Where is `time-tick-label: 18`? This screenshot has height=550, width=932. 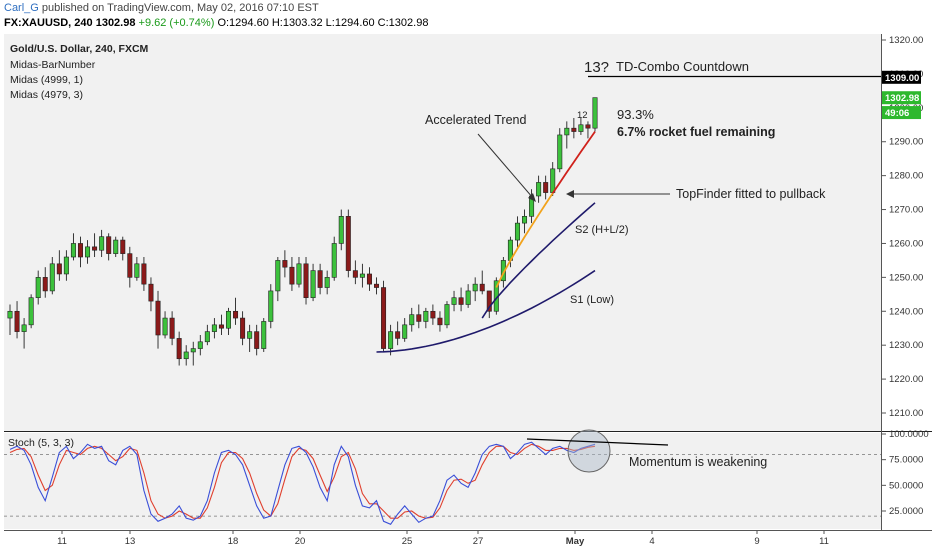
time-tick-label: 18 is located at coordinates (233, 541).